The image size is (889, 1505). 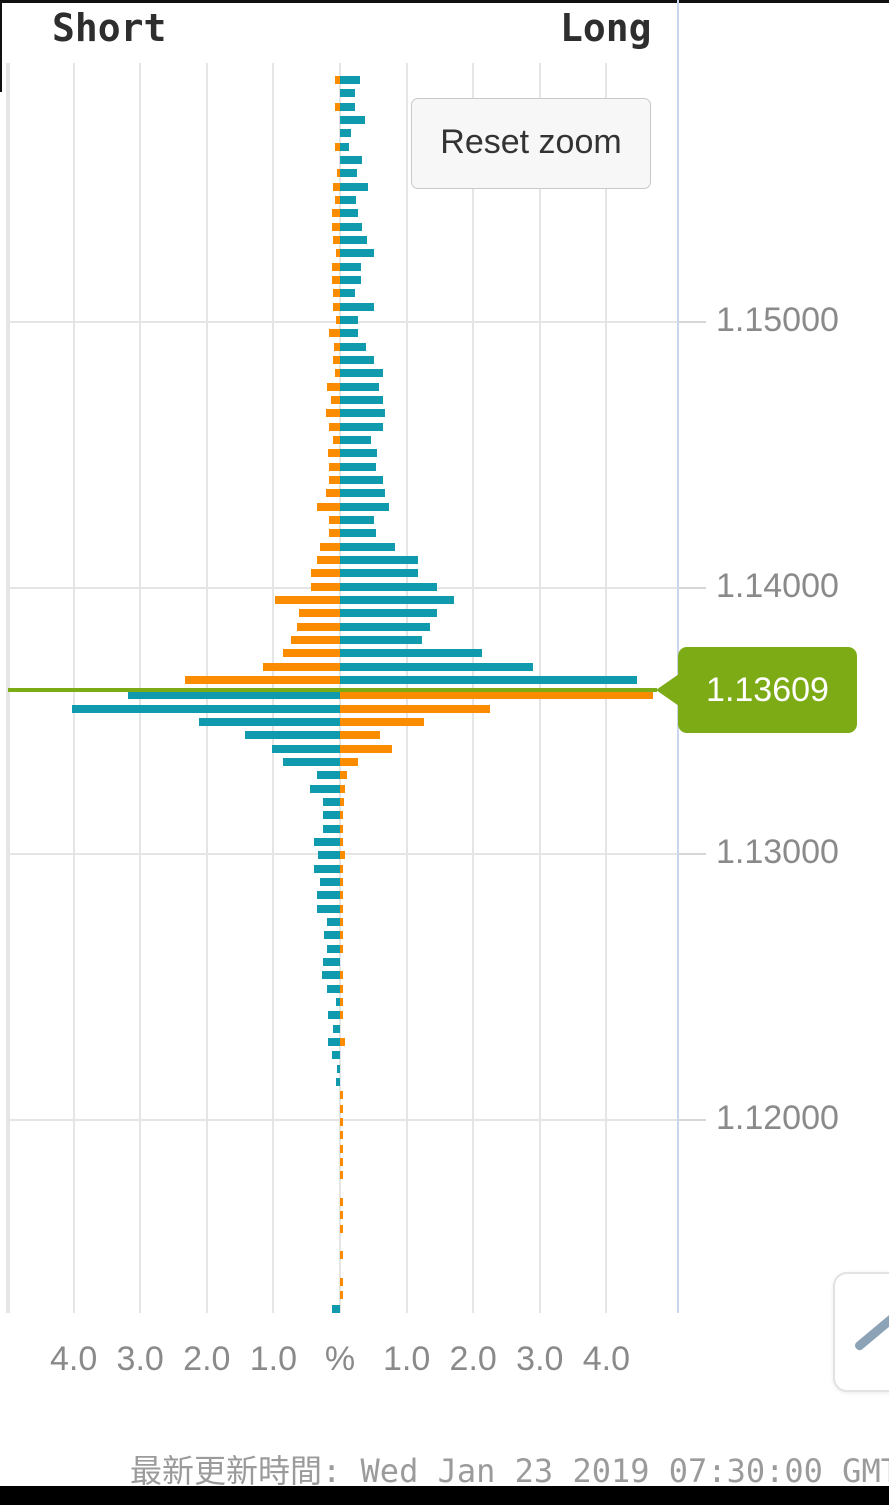 I want to click on x-axis-label: 2.0, so click(x=207, y=1359).